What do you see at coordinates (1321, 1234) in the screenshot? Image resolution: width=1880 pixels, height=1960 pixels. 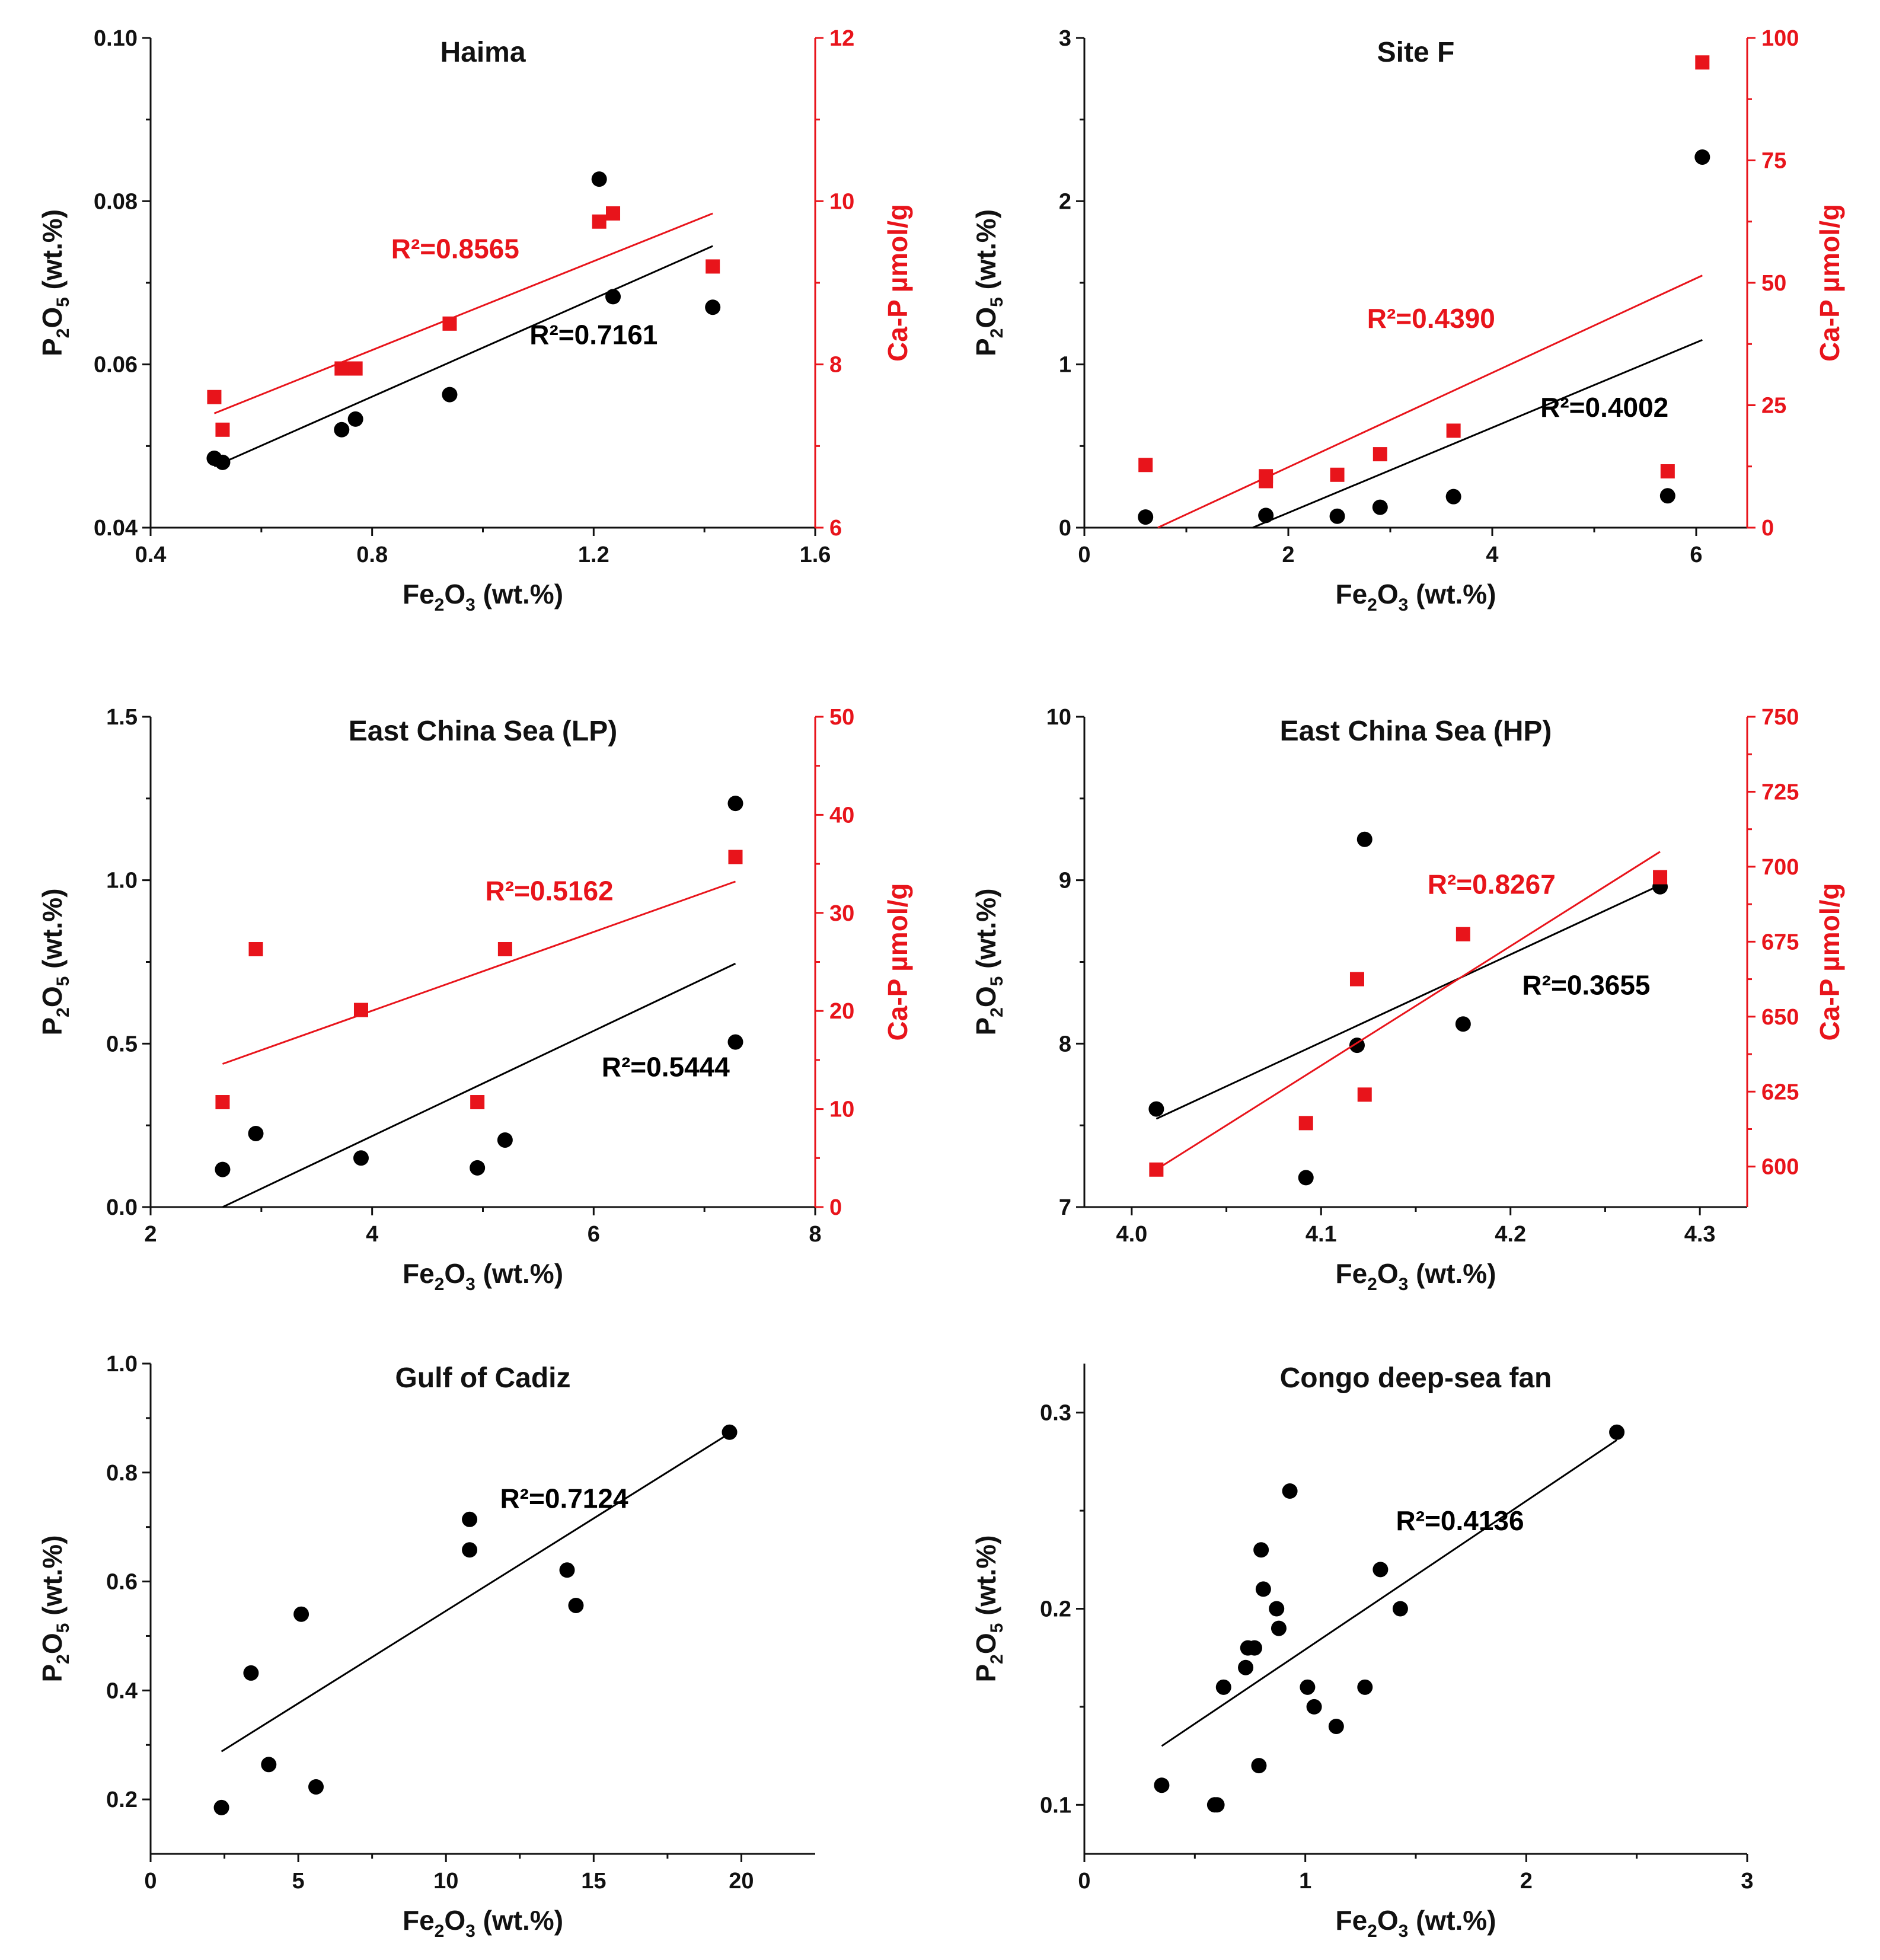 I see `x-tick-label: 4.1` at bounding box center [1321, 1234].